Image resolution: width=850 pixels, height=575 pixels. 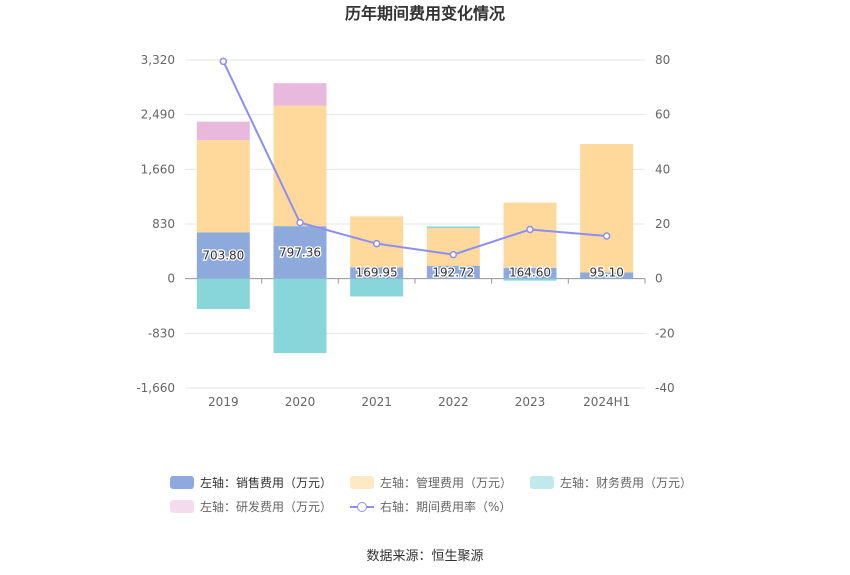 I want to click on x-tick-label: 2020, so click(x=300, y=402).